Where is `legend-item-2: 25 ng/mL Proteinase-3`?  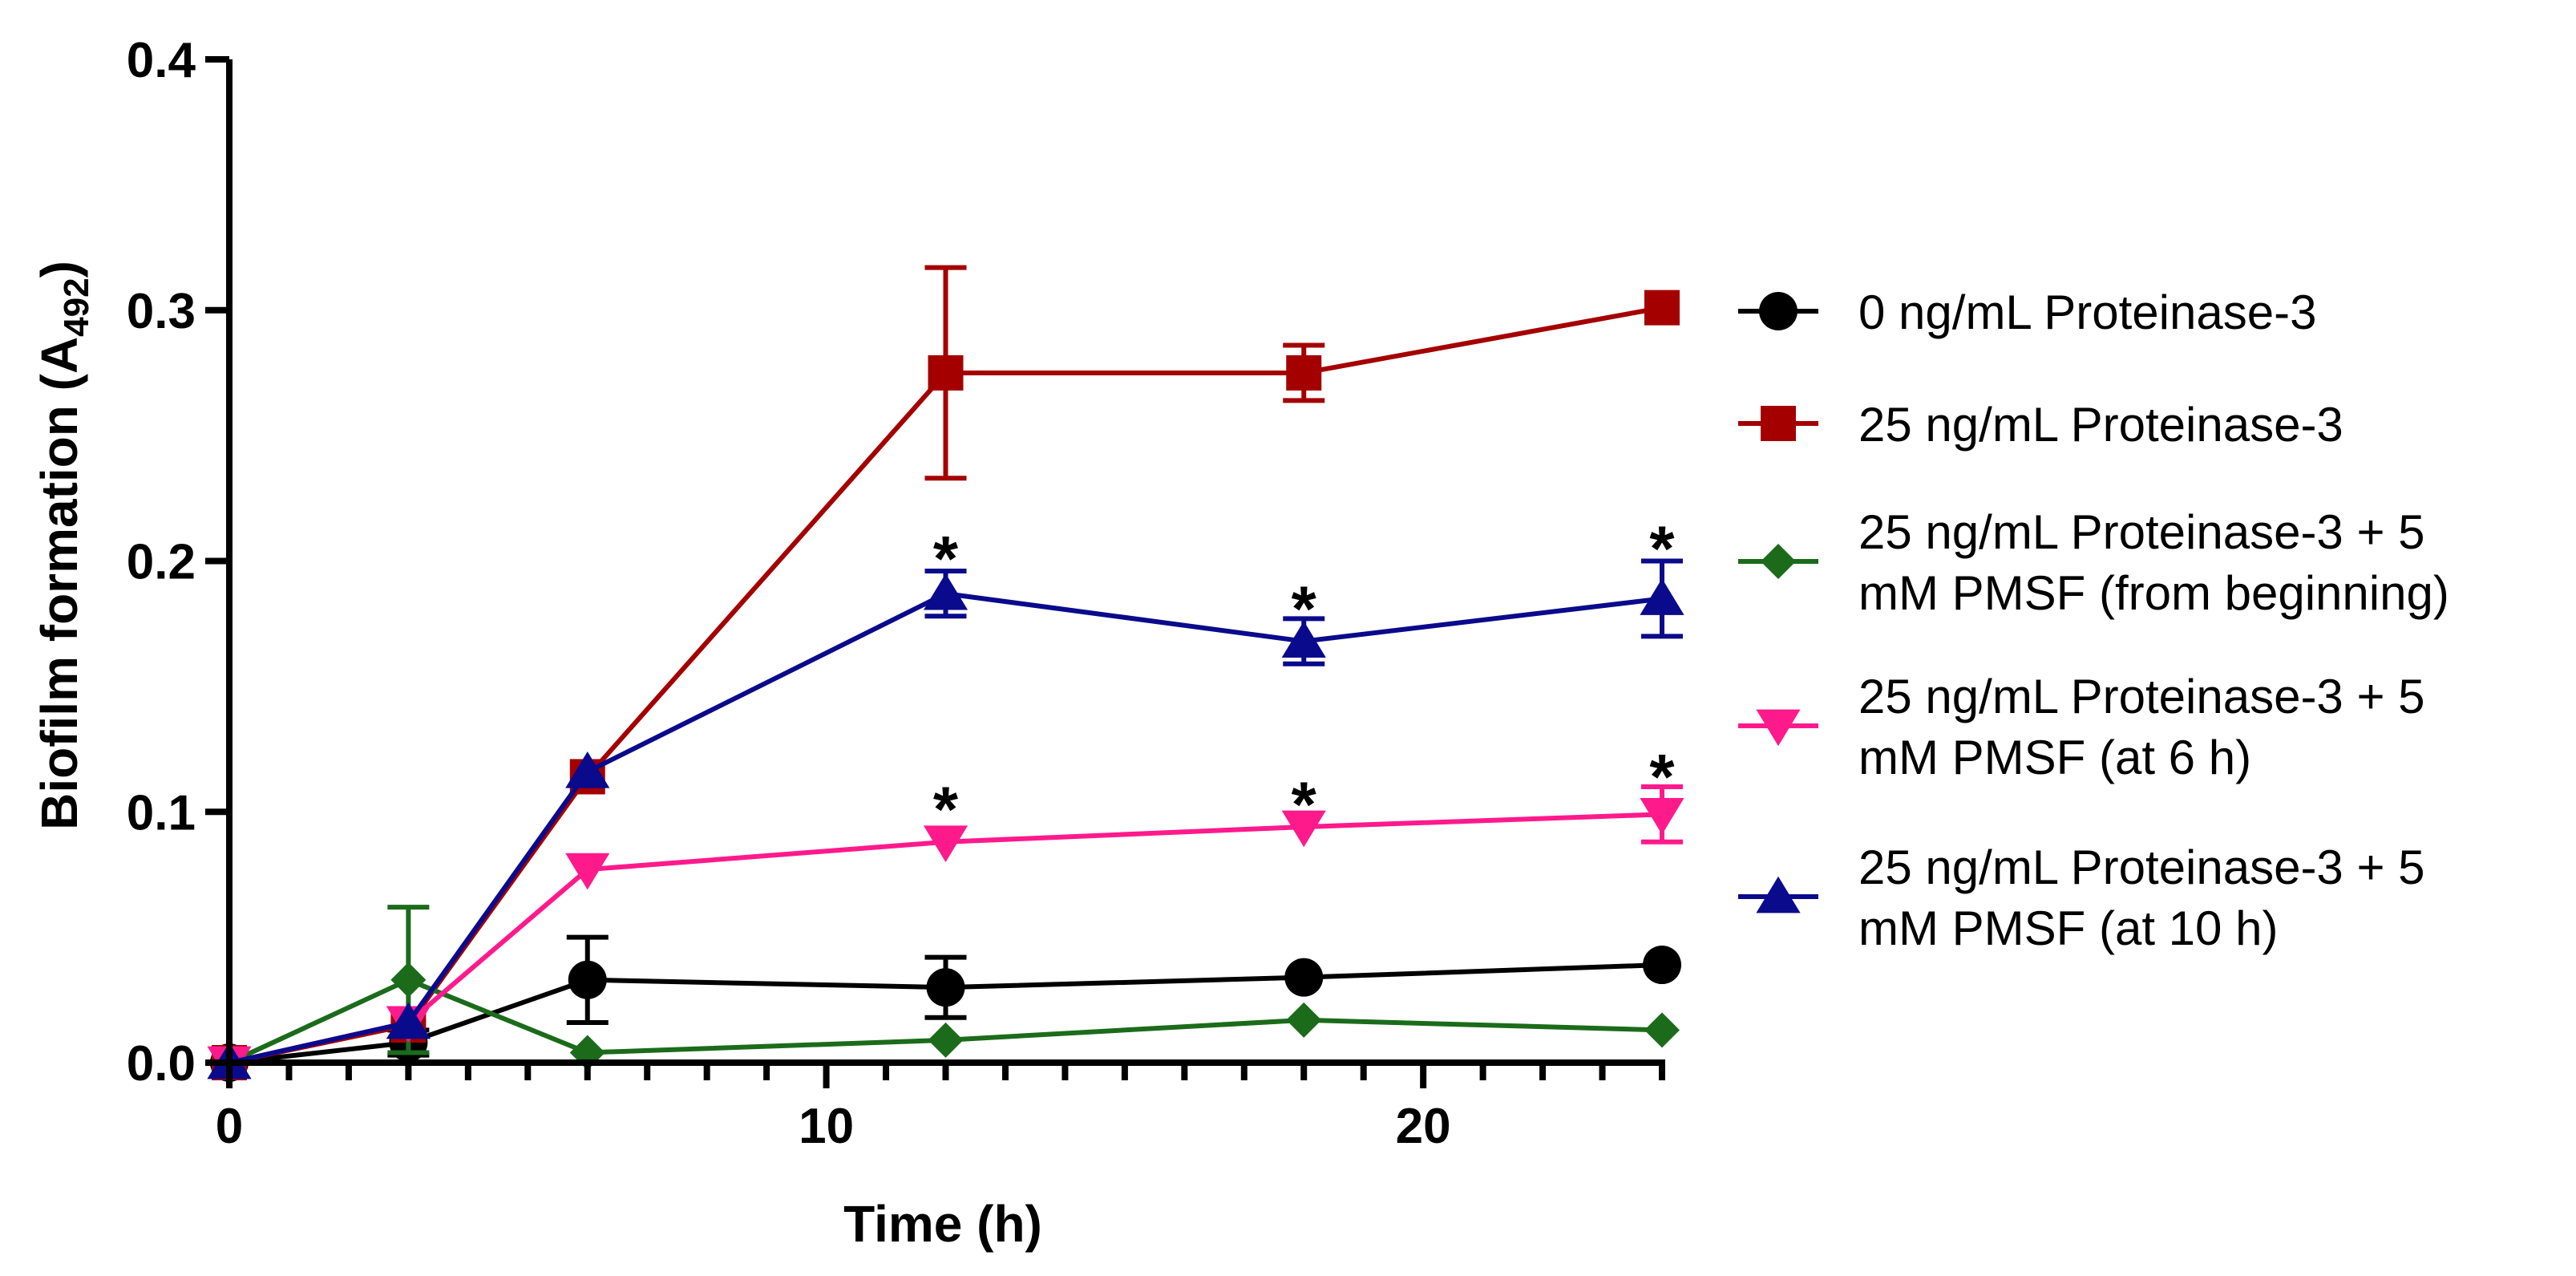 legend-item-2: 25 ng/mL Proteinase-3 is located at coordinates (2040, 425).